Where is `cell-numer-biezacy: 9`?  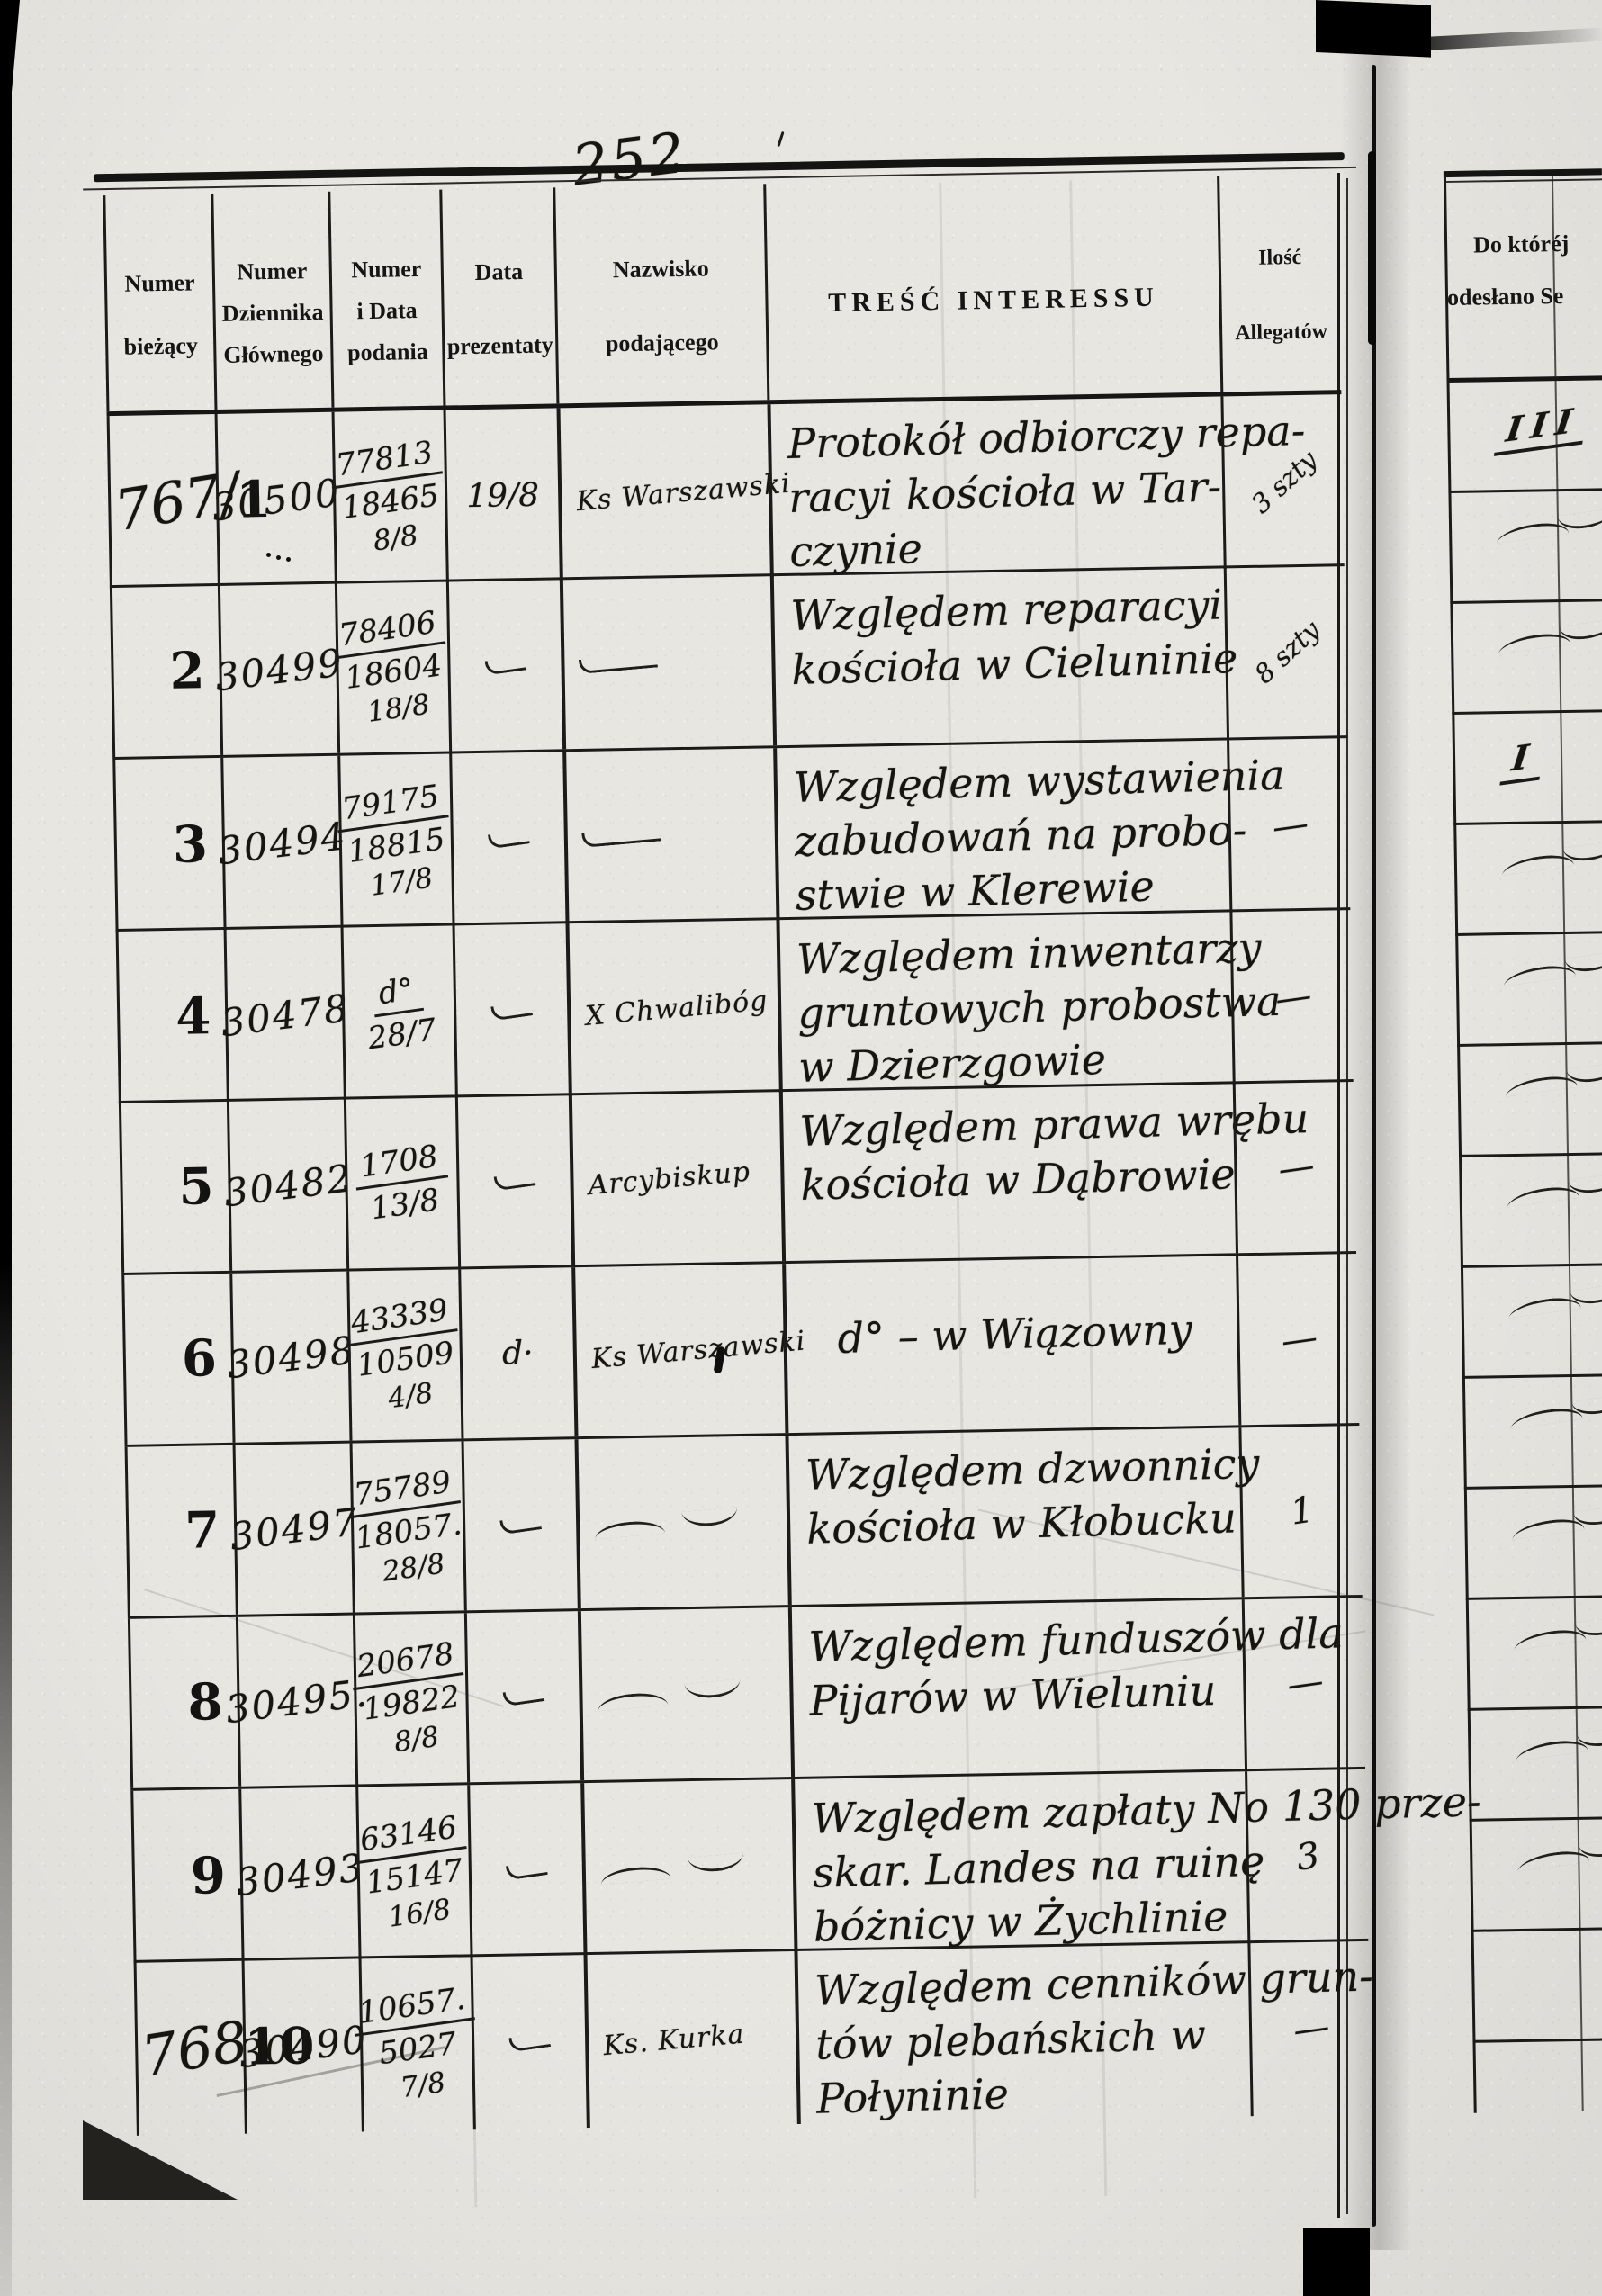
cell-numer-biezacy: 9 is located at coordinates (186, 1876).